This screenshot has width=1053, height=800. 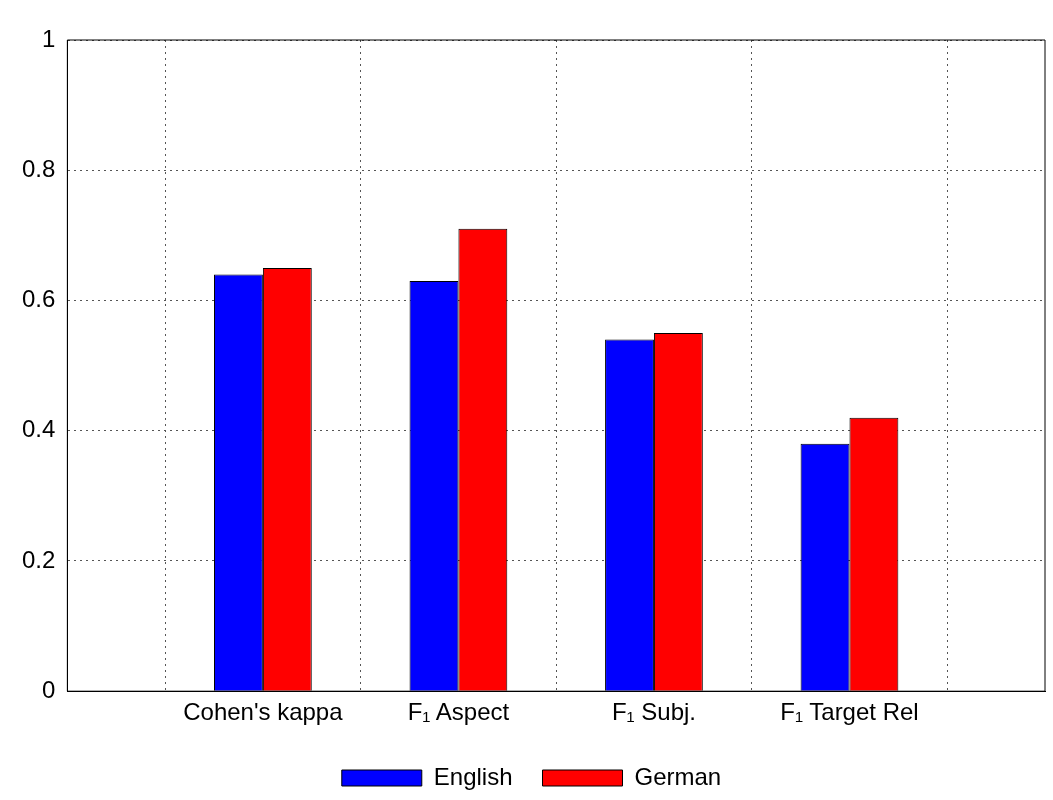 I want to click on y-tick-label: 1, so click(x=49, y=38).